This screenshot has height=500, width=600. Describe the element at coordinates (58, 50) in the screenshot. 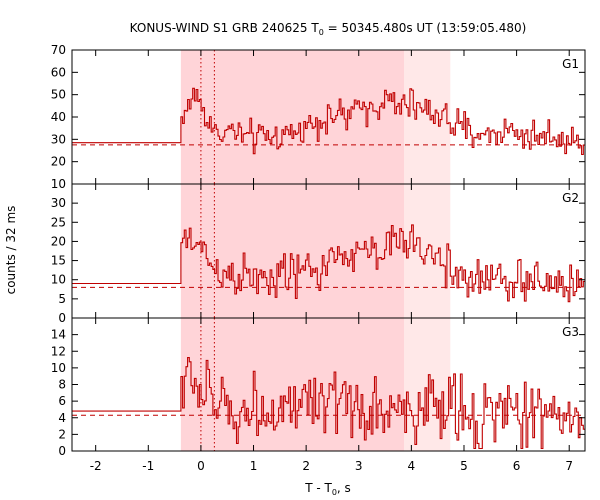

I see `y-tick-label: 70` at that location.